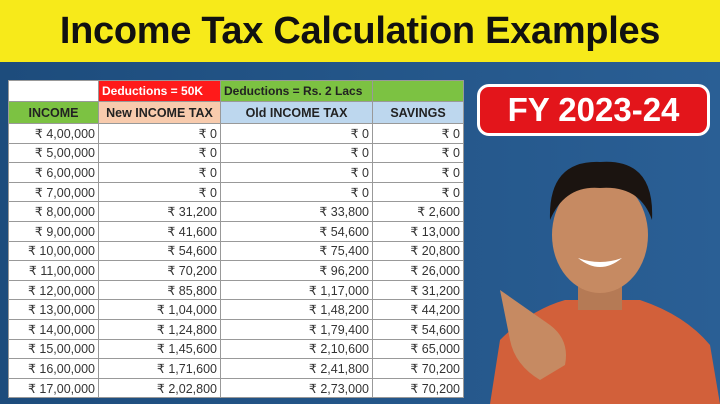  Describe the element at coordinates (296, 112) in the screenshot. I see `column-header: Old INCOME TAX` at that location.